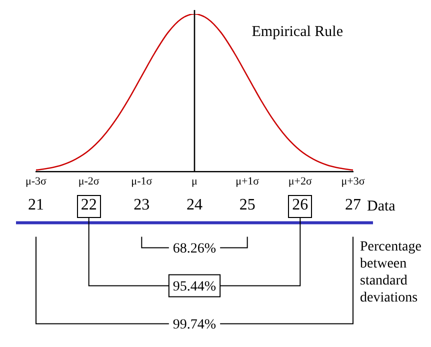 Image resolution: width=431 pixels, height=347 pixels. Describe the element at coordinates (248, 182) in the screenshot. I see `text: μ+1σ` at that location.